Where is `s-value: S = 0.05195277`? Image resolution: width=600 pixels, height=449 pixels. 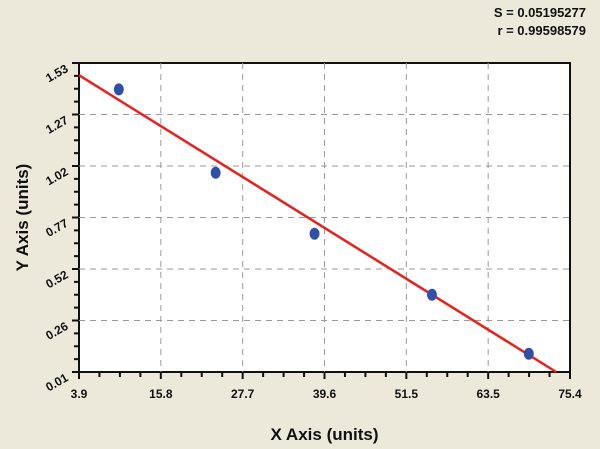
s-value: S = 0.05195277 is located at coordinates (539, 12).